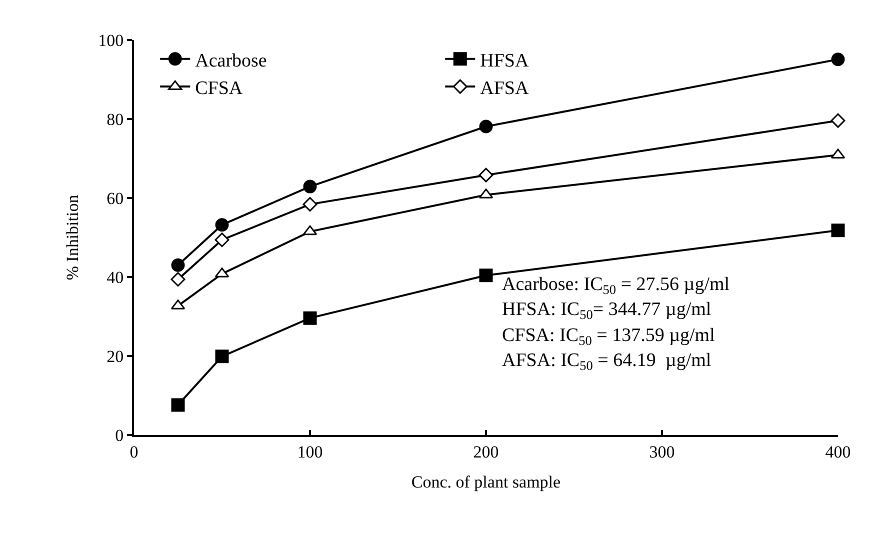 The height and width of the screenshot is (538, 883). What do you see at coordinates (231, 61) in the screenshot?
I see `legend-label: Acarbose` at bounding box center [231, 61].